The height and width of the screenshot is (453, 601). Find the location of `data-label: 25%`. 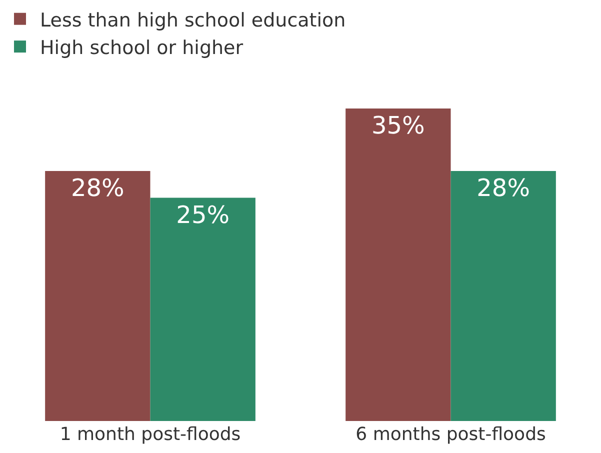

data-label: 25% is located at coordinates (203, 214).